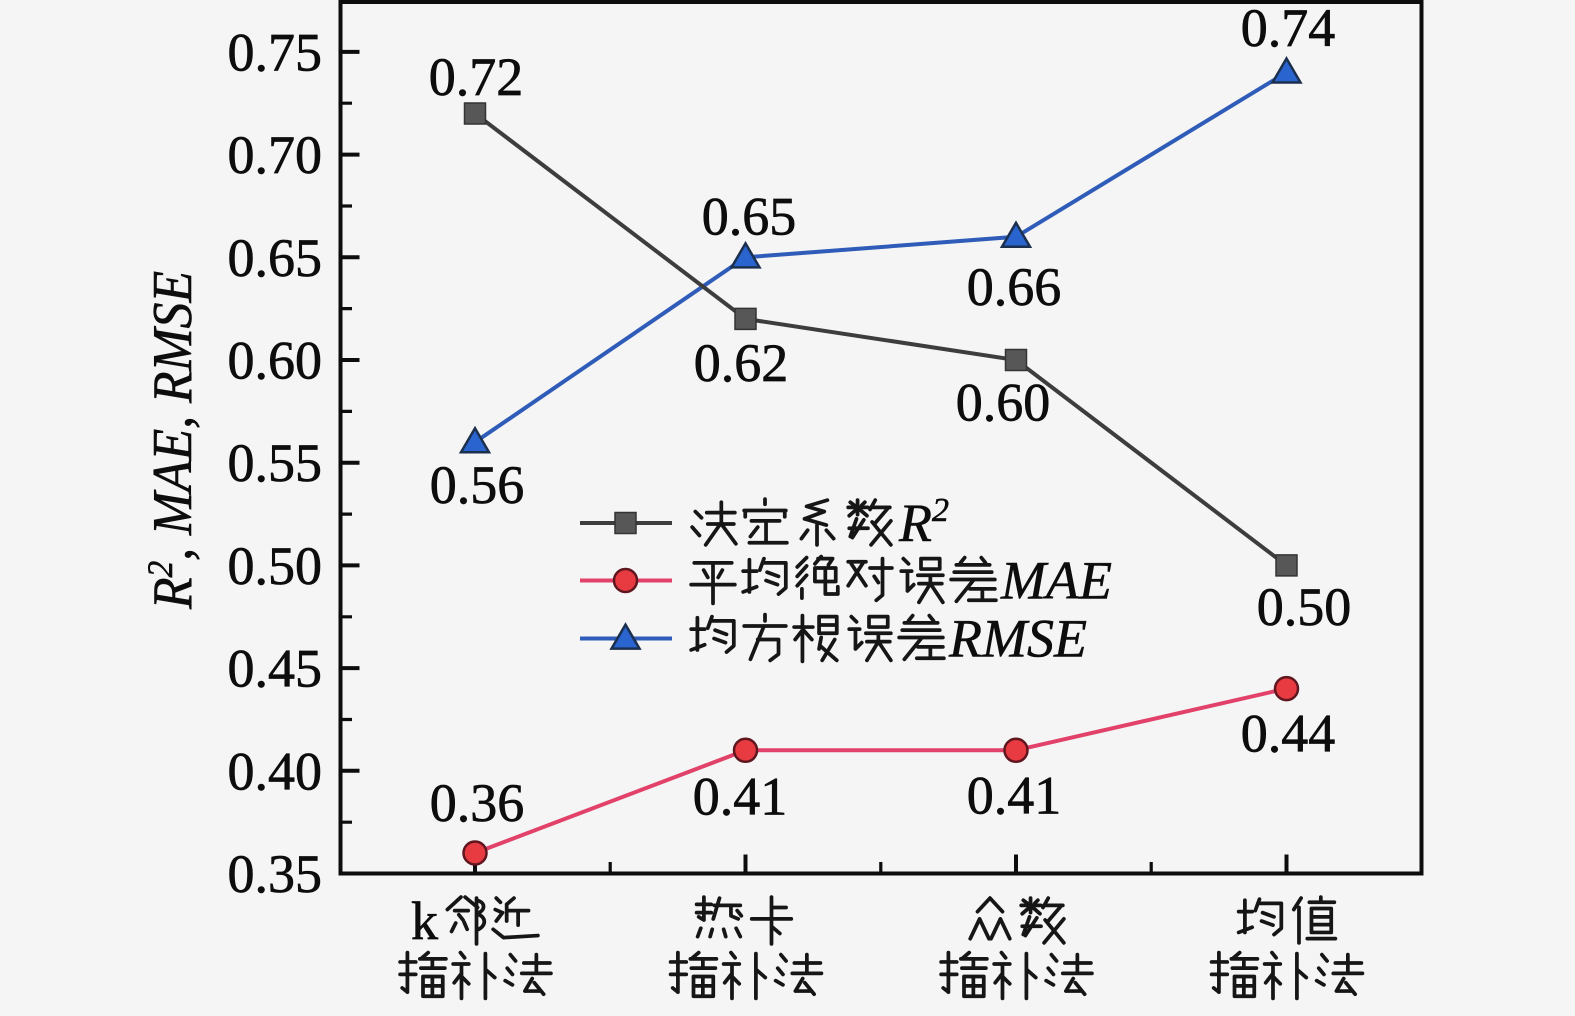 Image resolution: width=1575 pixels, height=1016 pixels. What do you see at coordinates (477, 485) in the screenshot?
I see `svg-text: 0.56` at bounding box center [477, 485].